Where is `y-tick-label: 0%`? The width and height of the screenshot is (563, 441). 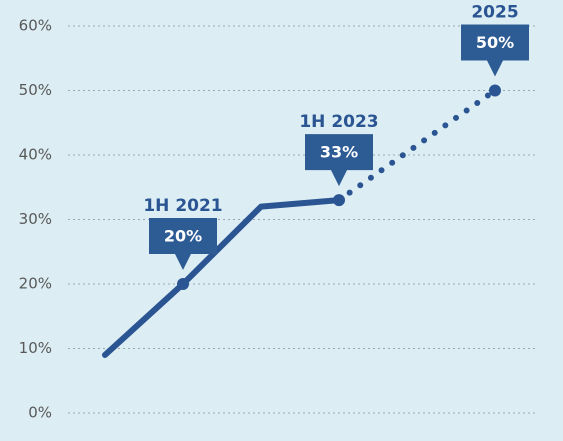
y-tick-label: 0% is located at coordinates (40, 413).